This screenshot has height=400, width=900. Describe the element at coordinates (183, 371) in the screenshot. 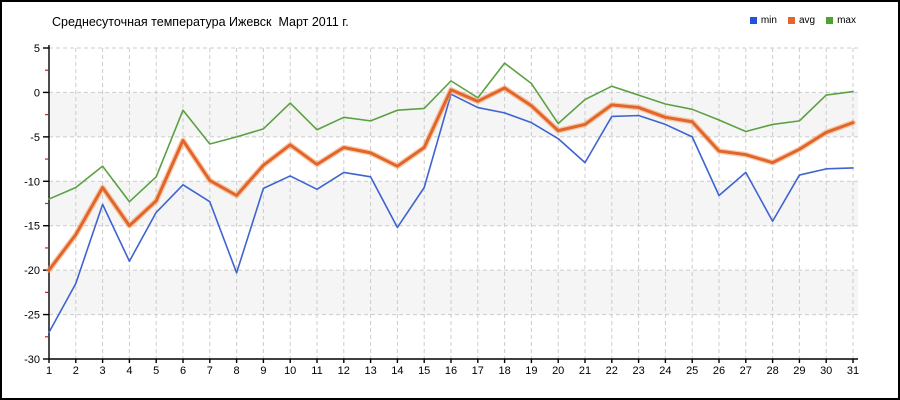

I see `svg-text: 6` at that location.